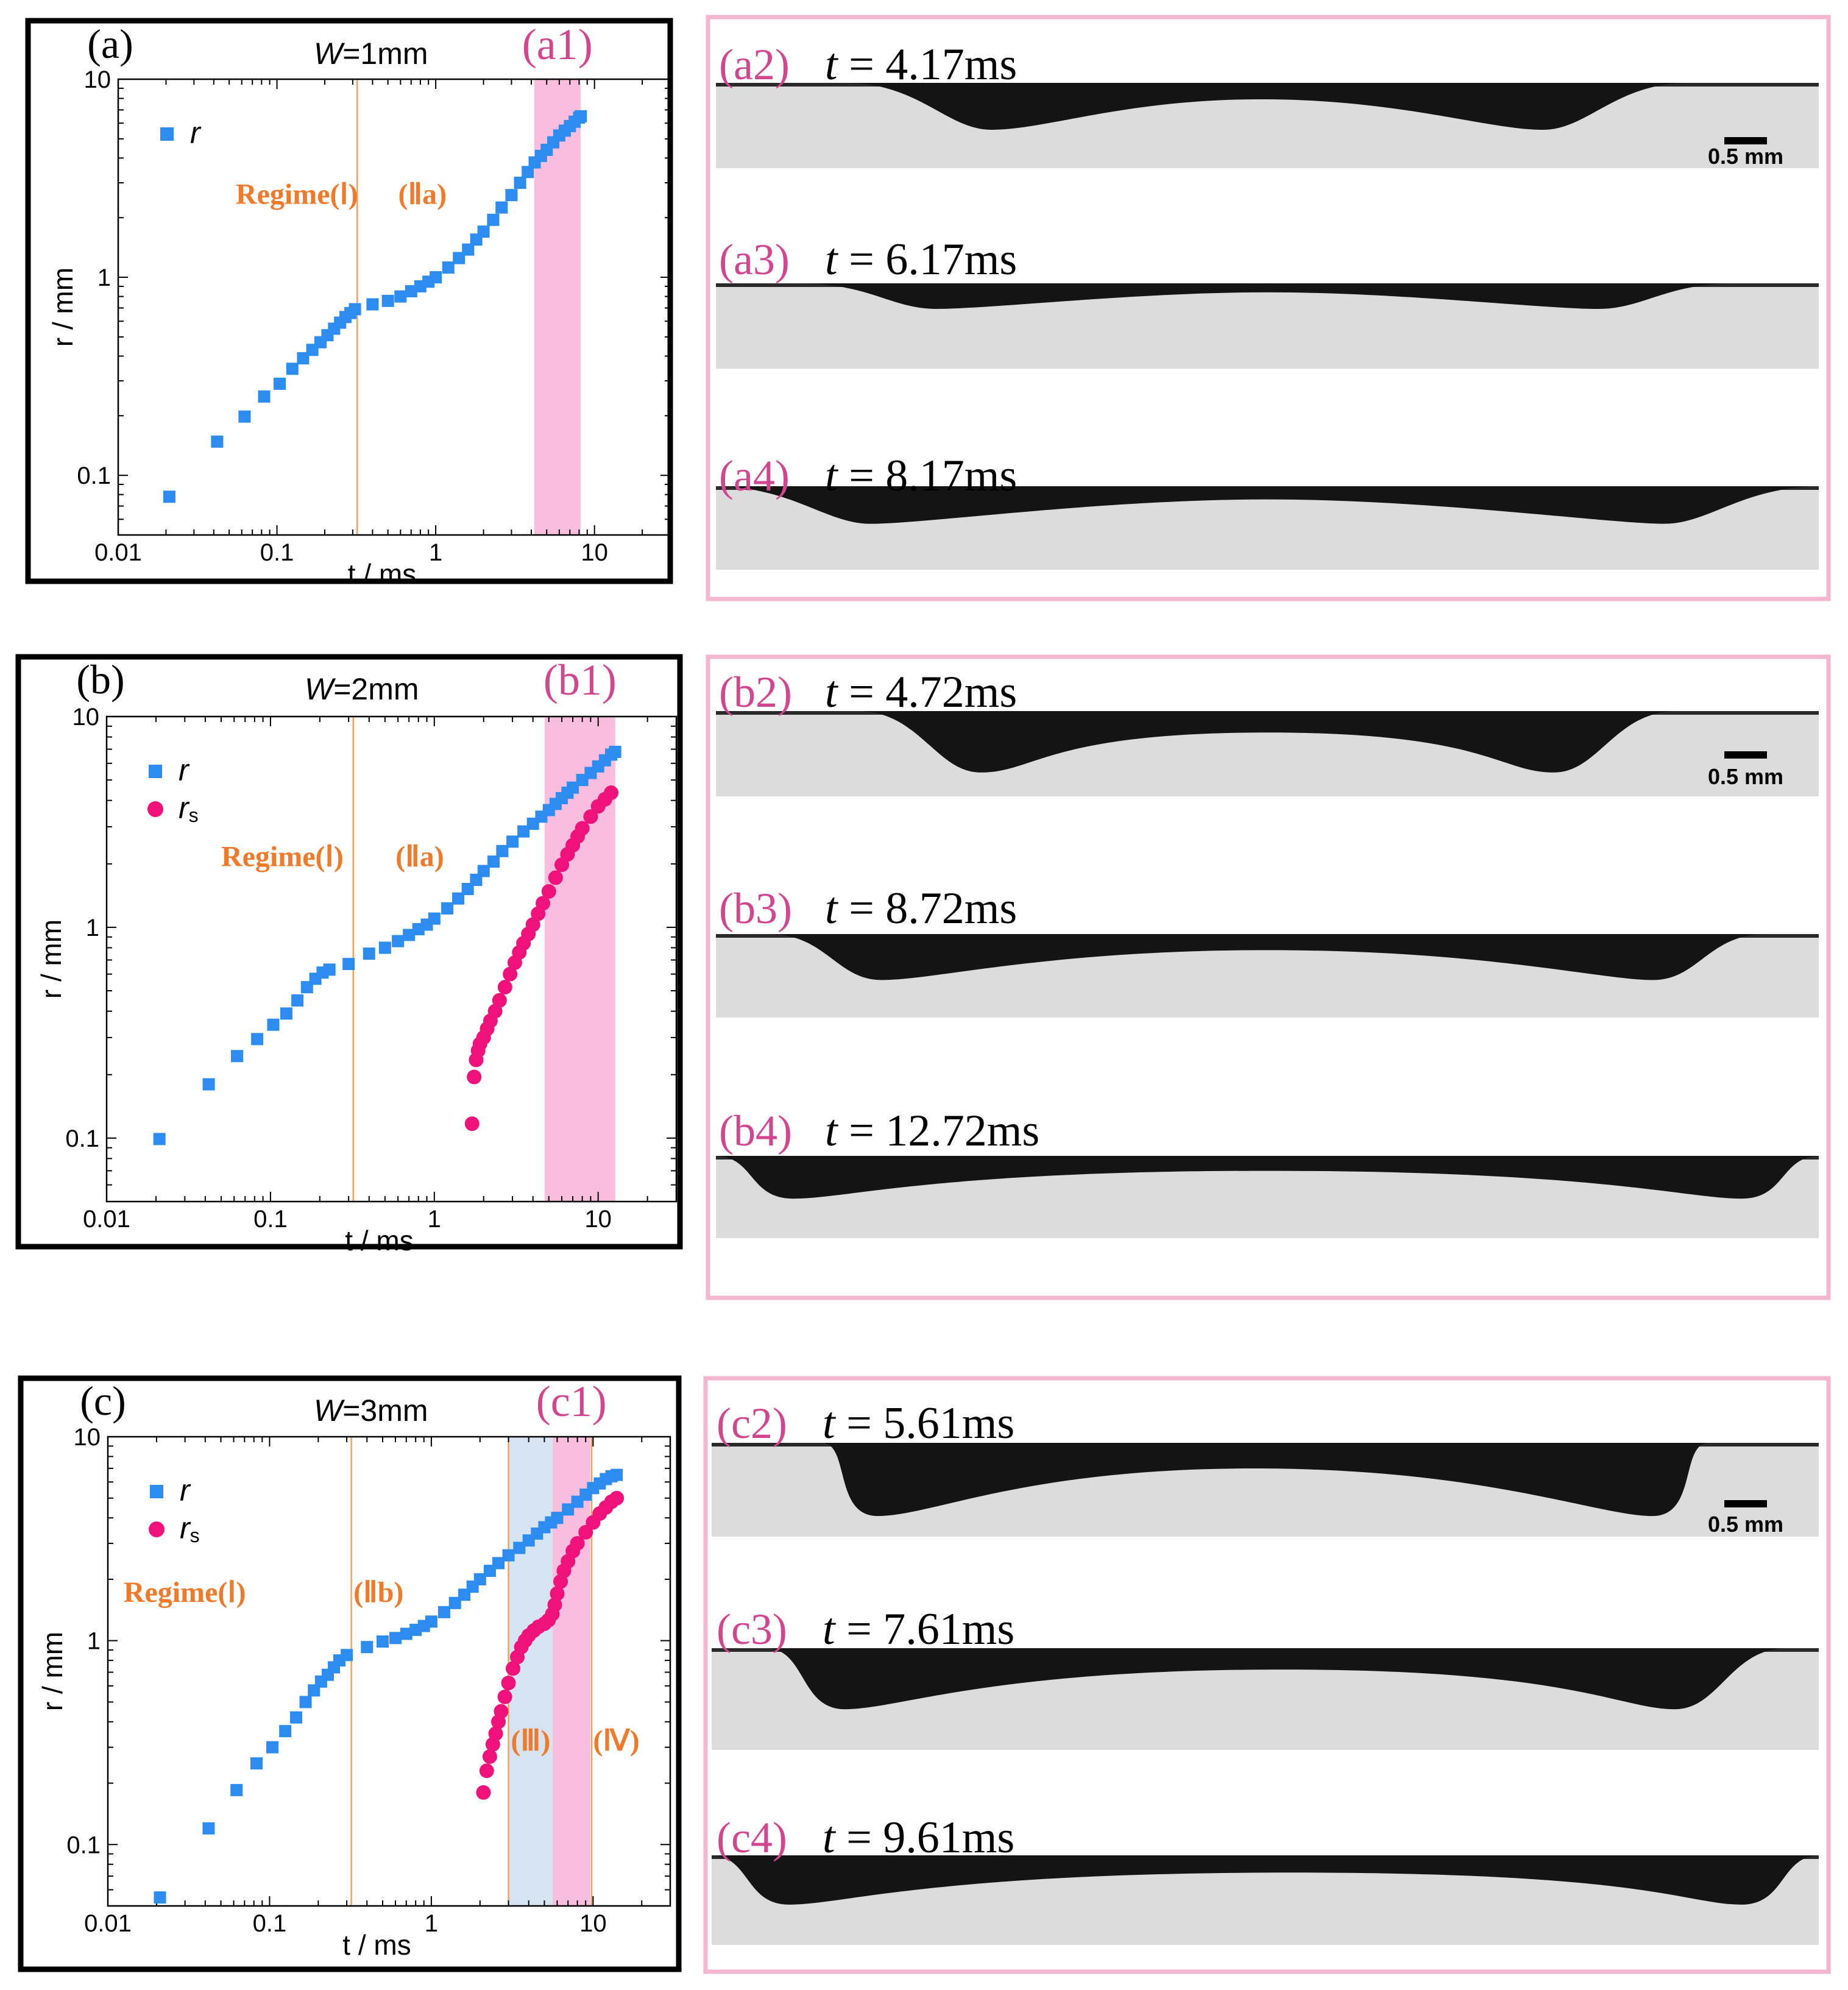 The width and height of the screenshot is (1848, 1990). Describe the element at coordinates (371, 1411) in the screenshot. I see `chart-title: W=3mm` at that location.